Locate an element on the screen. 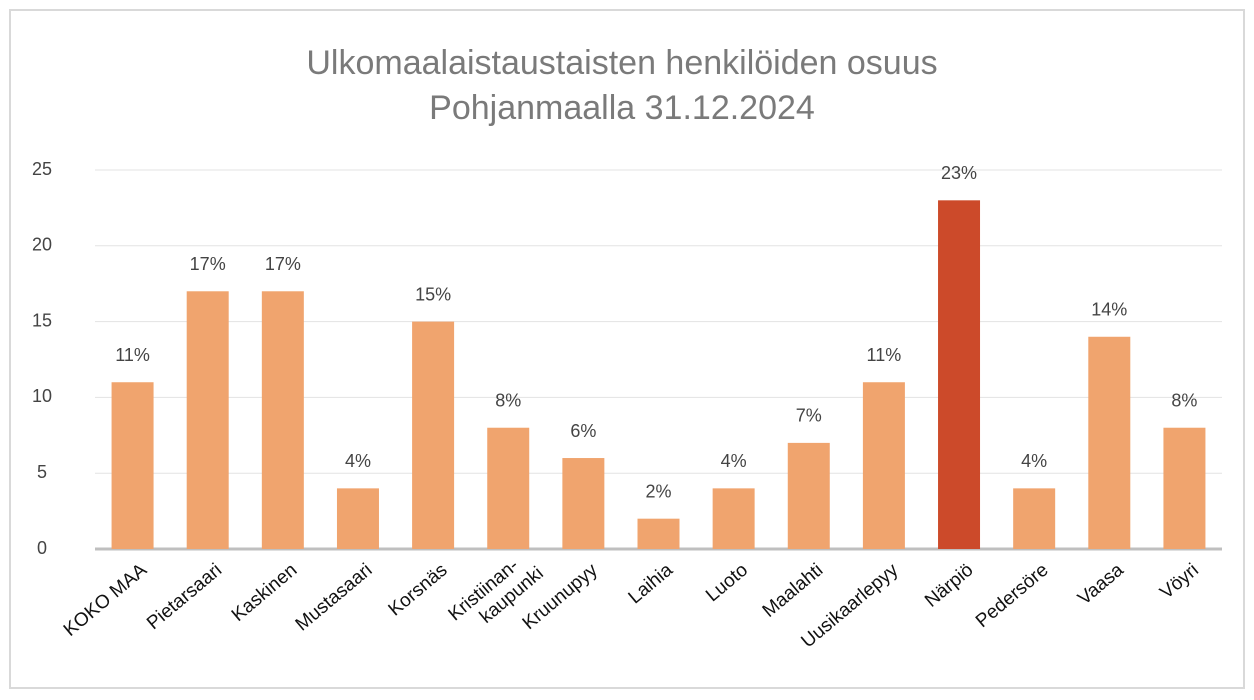  chart-title: Ulkomaalaistaustaisten henkilöiden osuus is located at coordinates (621, 63).